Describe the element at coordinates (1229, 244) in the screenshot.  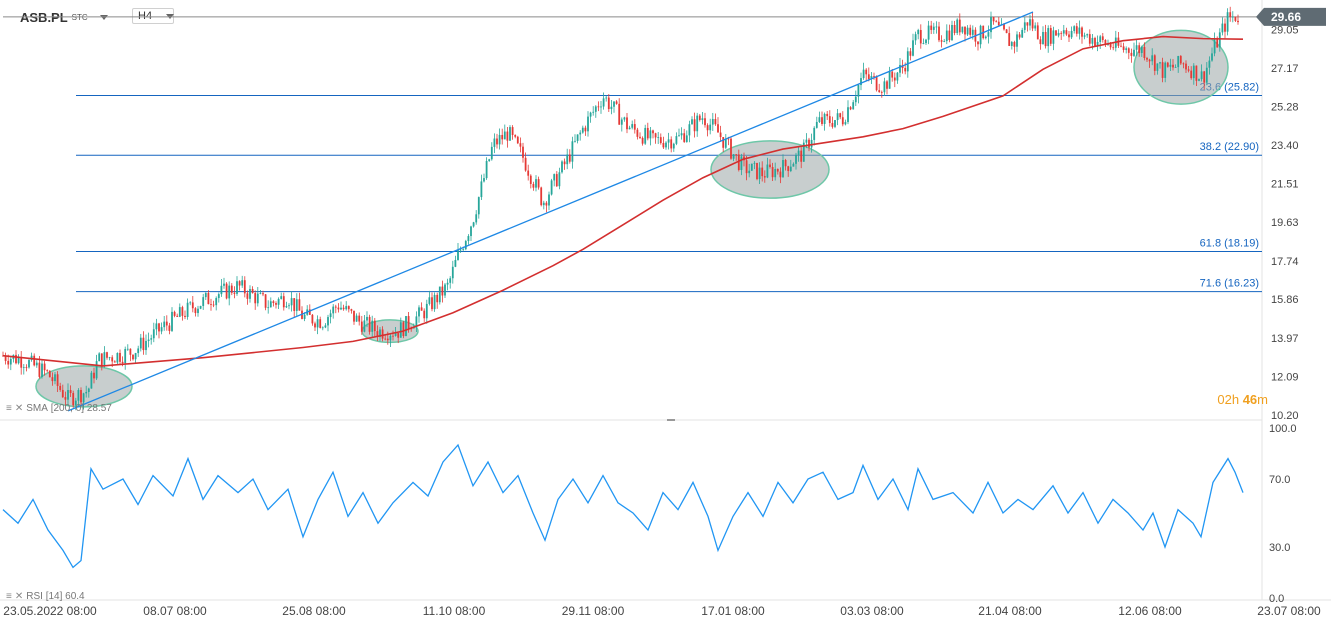
I see `fib-level-label: 61.8 (18.19)` at that location.